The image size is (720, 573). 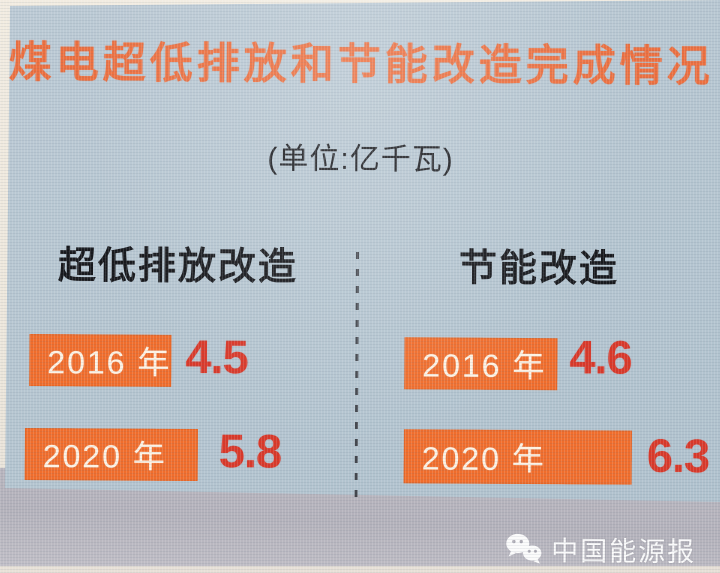 I want to click on column-header-ultra-low-emission: 超低排放改造, so click(x=178, y=267).